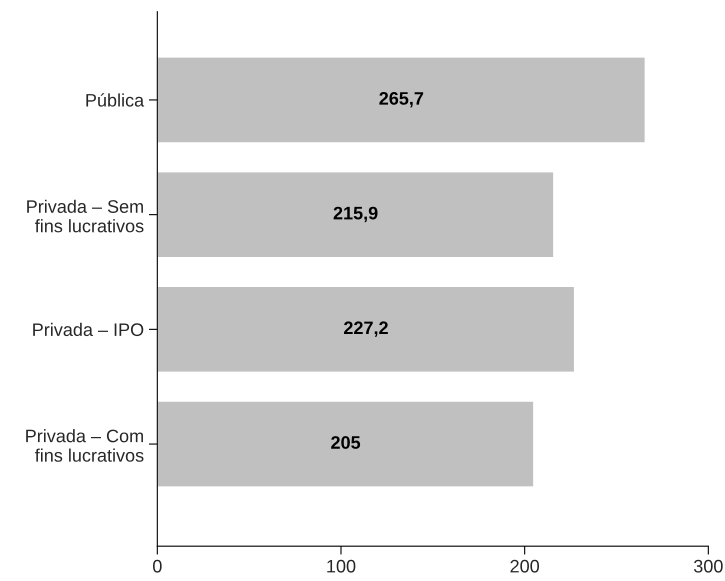 The height and width of the screenshot is (581, 725). Describe the element at coordinates (525, 566) in the screenshot. I see `x-tick-label: 200` at that location.